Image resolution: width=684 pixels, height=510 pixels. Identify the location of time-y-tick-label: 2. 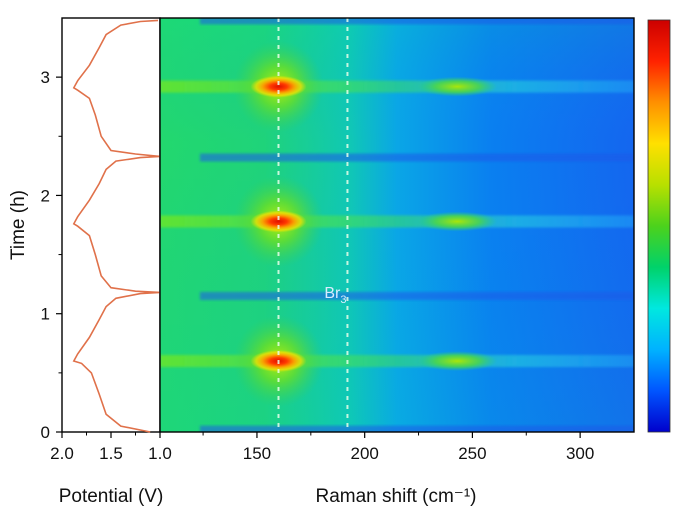
(45, 195).